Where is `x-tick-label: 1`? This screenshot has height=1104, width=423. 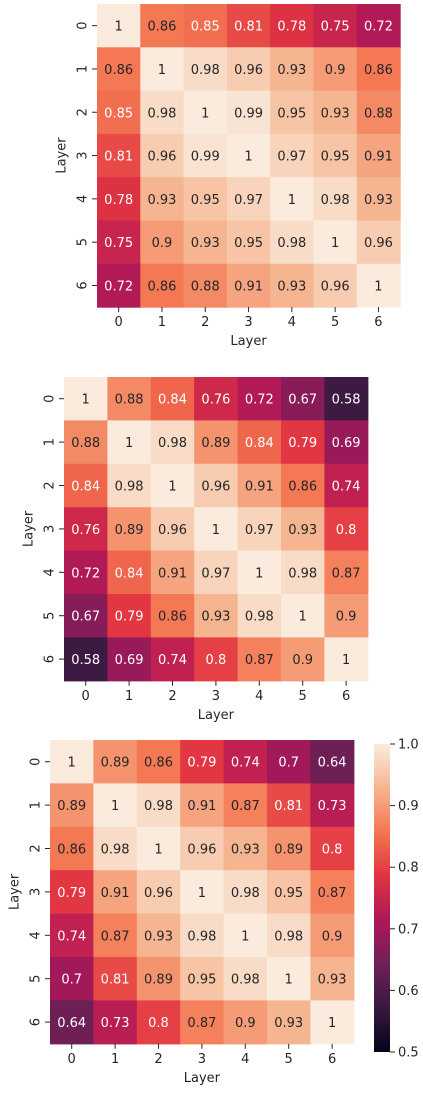 x-tick-label: 1 is located at coordinates (162, 322).